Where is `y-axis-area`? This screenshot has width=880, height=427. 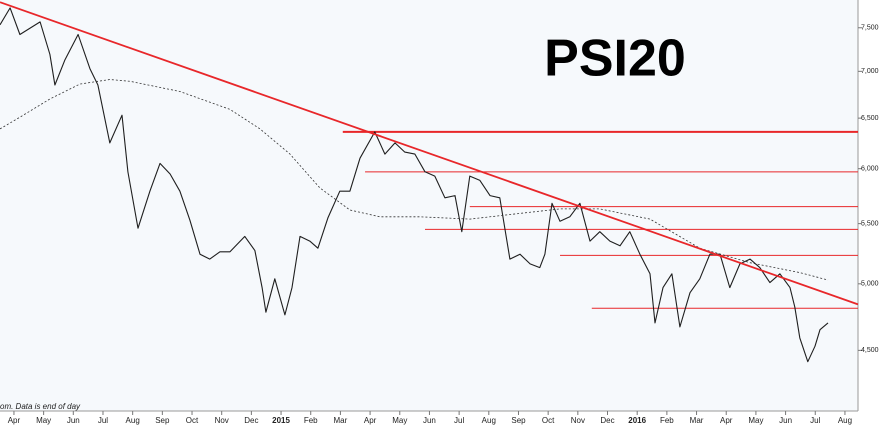 y-axis-area is located at coordinates (869, 213).